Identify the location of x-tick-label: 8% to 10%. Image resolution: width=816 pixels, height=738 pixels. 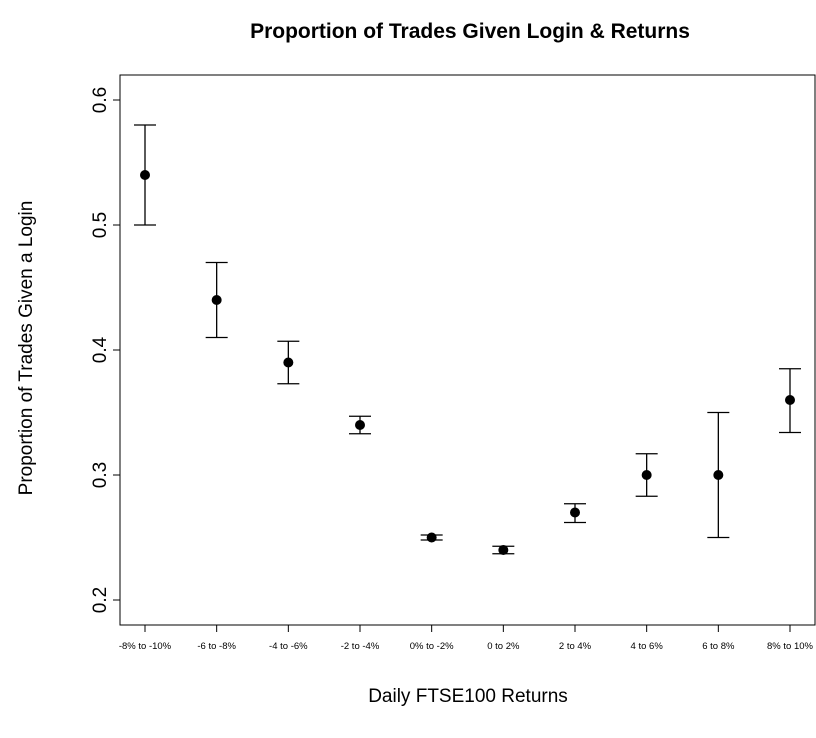
(790, 646).